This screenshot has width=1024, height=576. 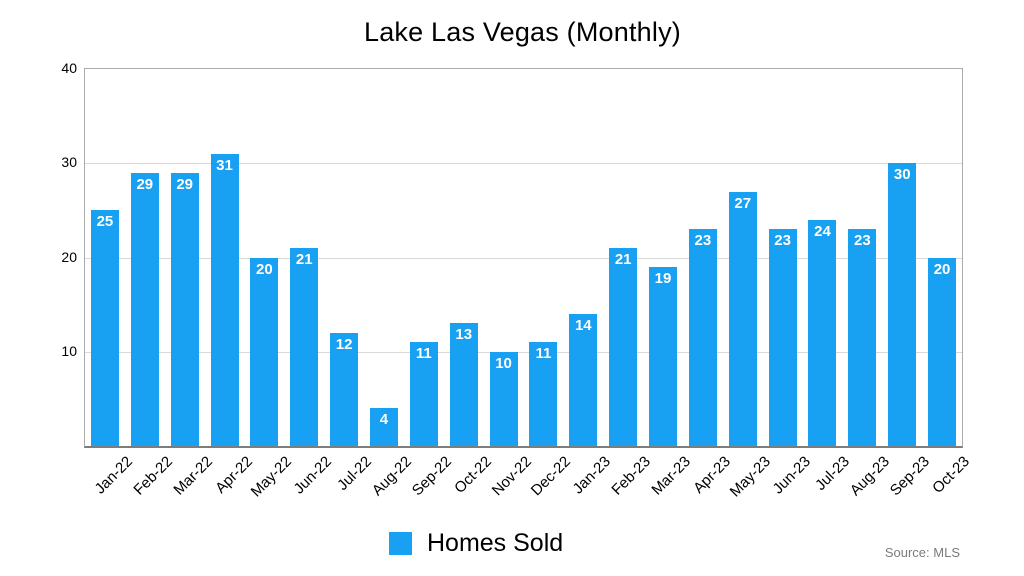 I want to click on bar-Jun-23: 23, so click(x=782, y=337).